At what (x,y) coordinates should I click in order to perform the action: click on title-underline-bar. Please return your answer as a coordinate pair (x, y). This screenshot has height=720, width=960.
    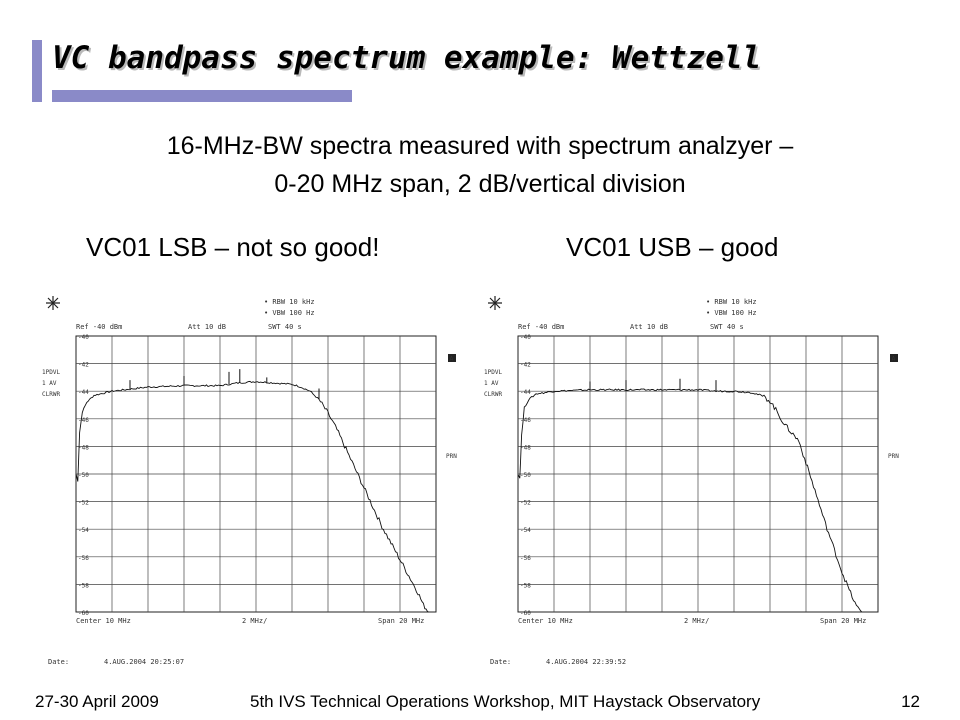
    Looking at the image, I should click on (202, 96).